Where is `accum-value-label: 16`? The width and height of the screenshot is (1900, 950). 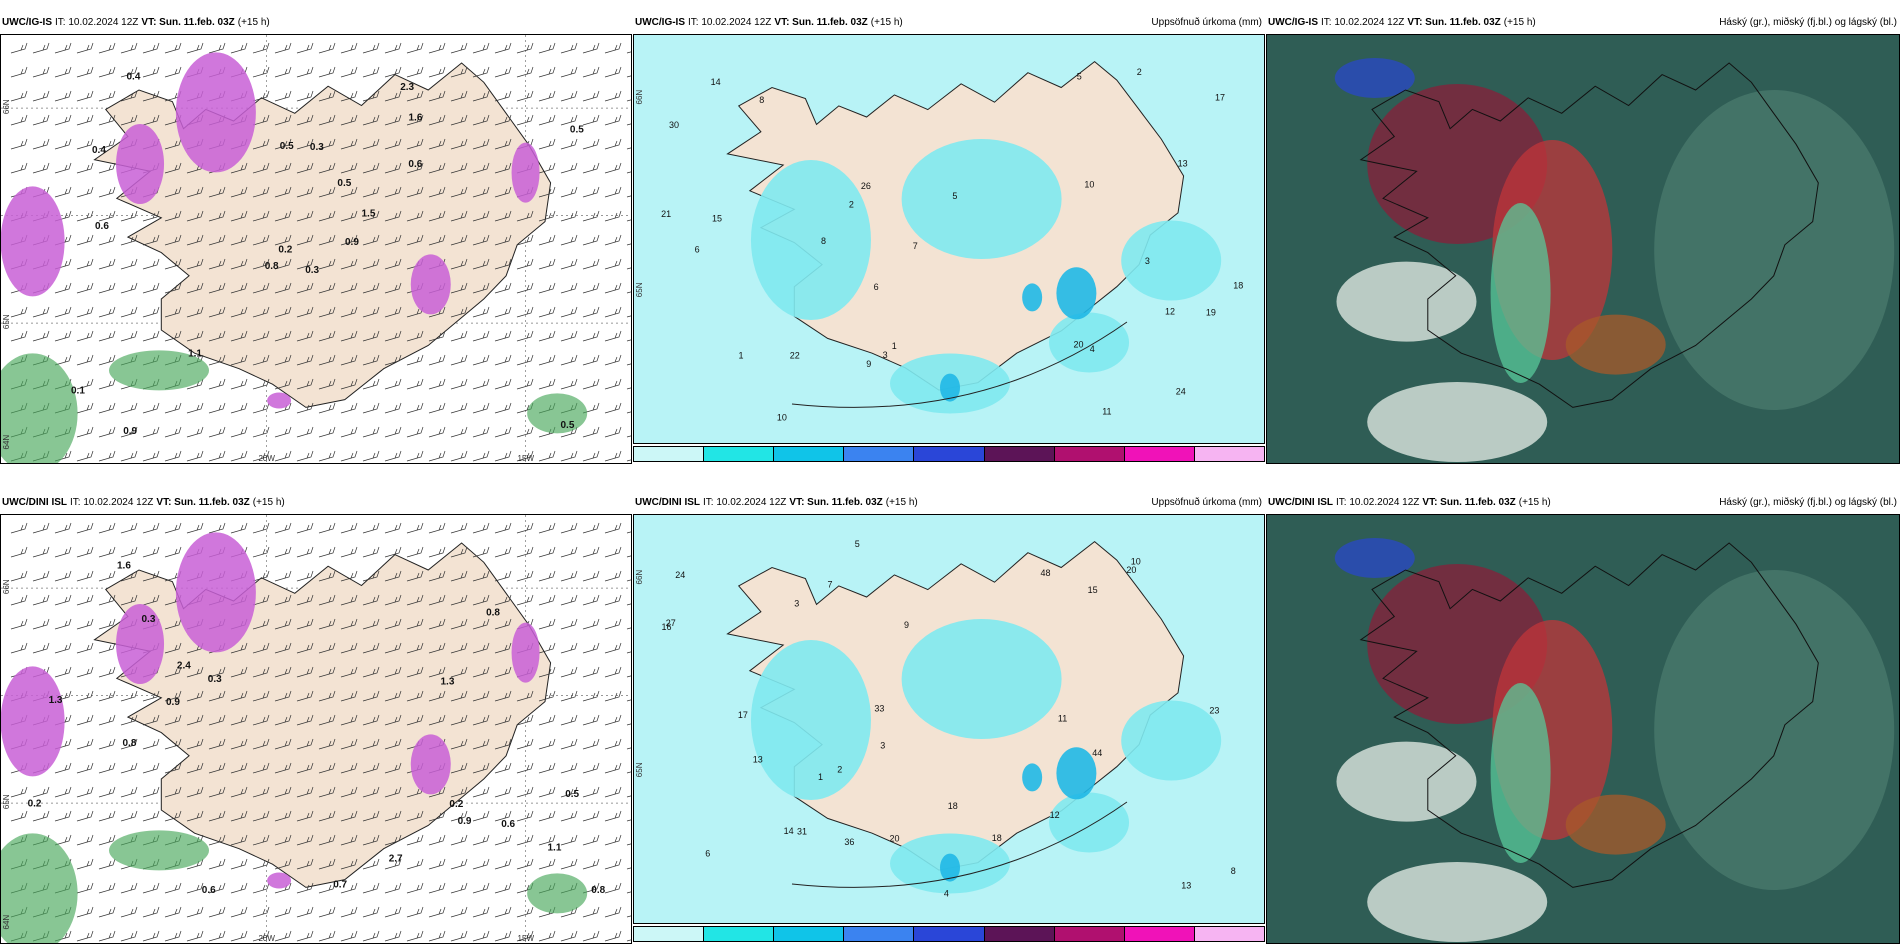 accum-value-label: 16 is located at coordinates (667, 627).